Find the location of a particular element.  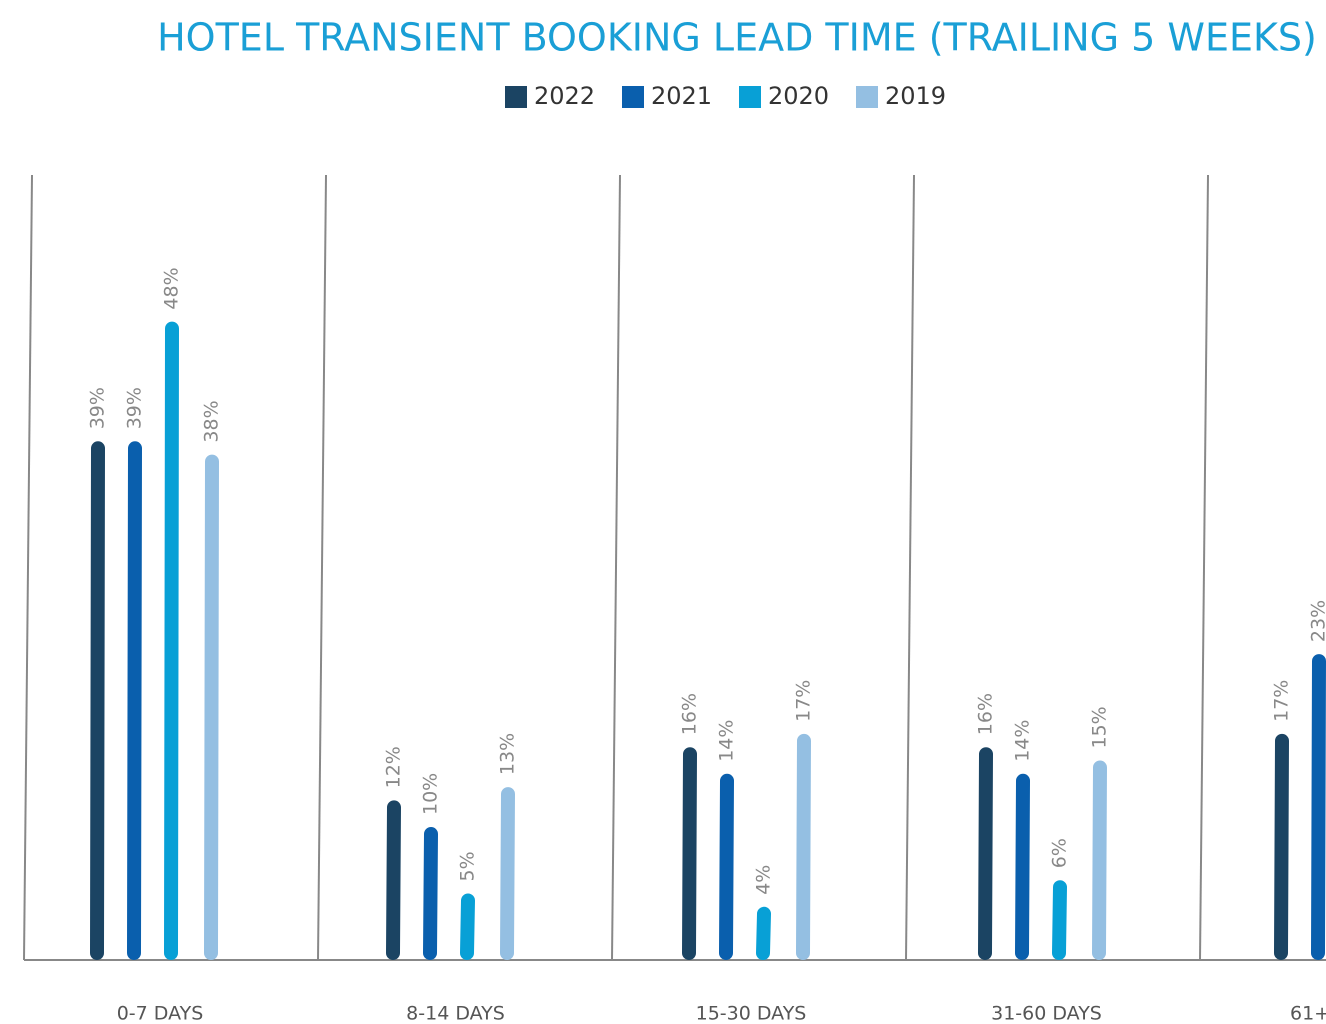

value-label: 15% is located at coordinates (1100, 727).